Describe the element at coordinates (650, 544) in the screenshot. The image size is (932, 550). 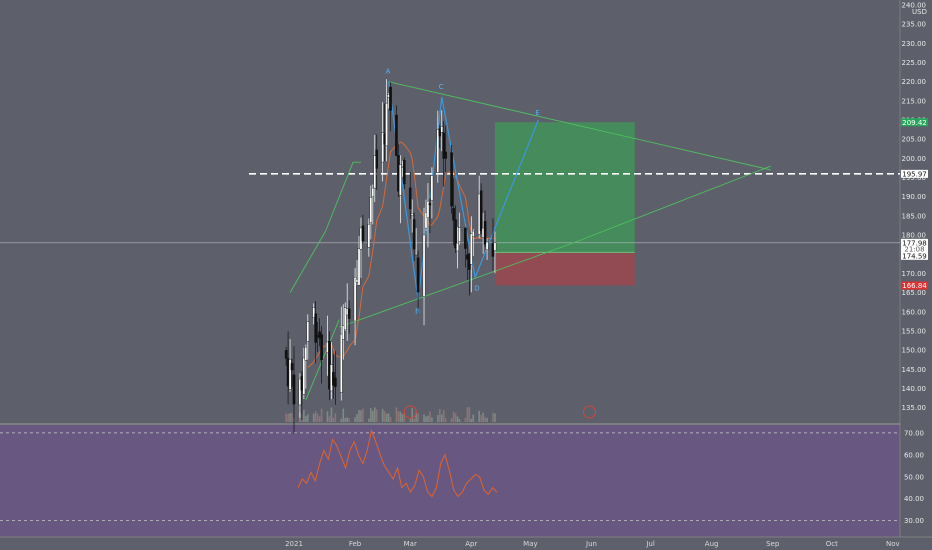
I see `time-tick-label: Jul` at that location.